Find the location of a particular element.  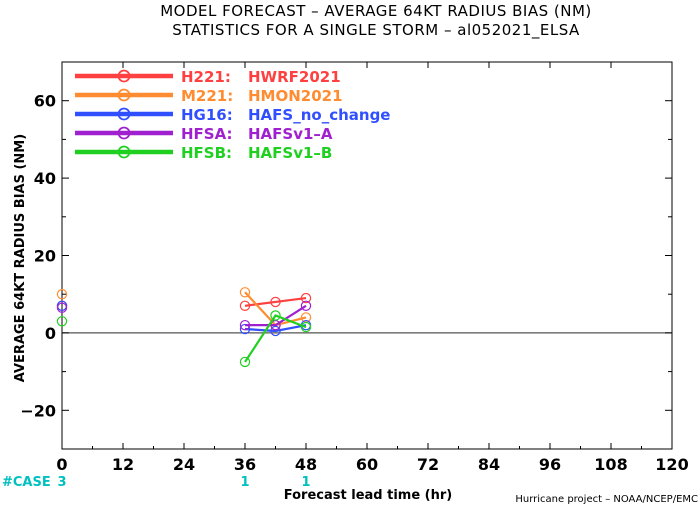

x-tick-label: 0 is located at coordinates (61, 464).